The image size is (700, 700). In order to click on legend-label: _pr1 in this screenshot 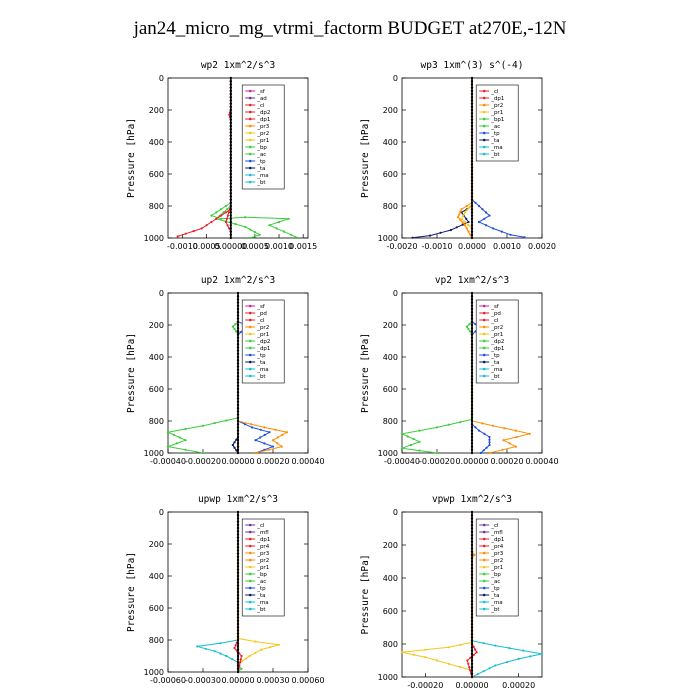, I will do `click(262, 335)`.